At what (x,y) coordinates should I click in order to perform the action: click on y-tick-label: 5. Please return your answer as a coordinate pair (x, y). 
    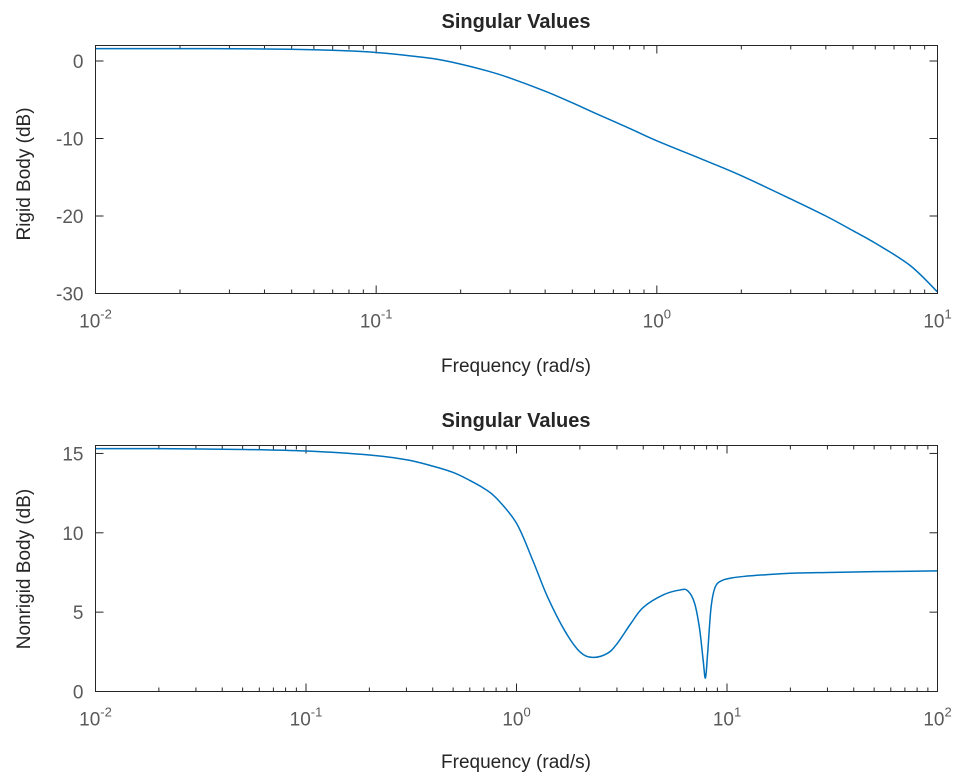
    Looking at the image, I should click on (78, 613).